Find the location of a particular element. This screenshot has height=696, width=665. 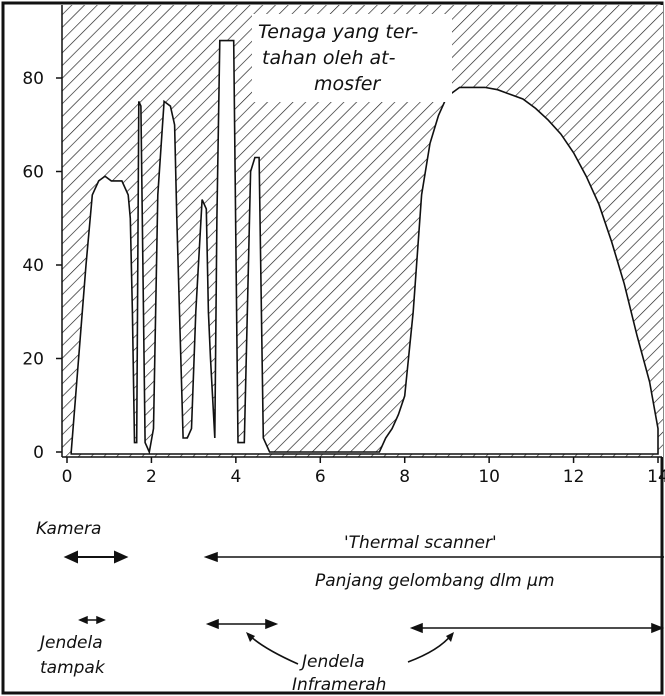

x-tick-label: 6 is located at coordinates (320, 477).